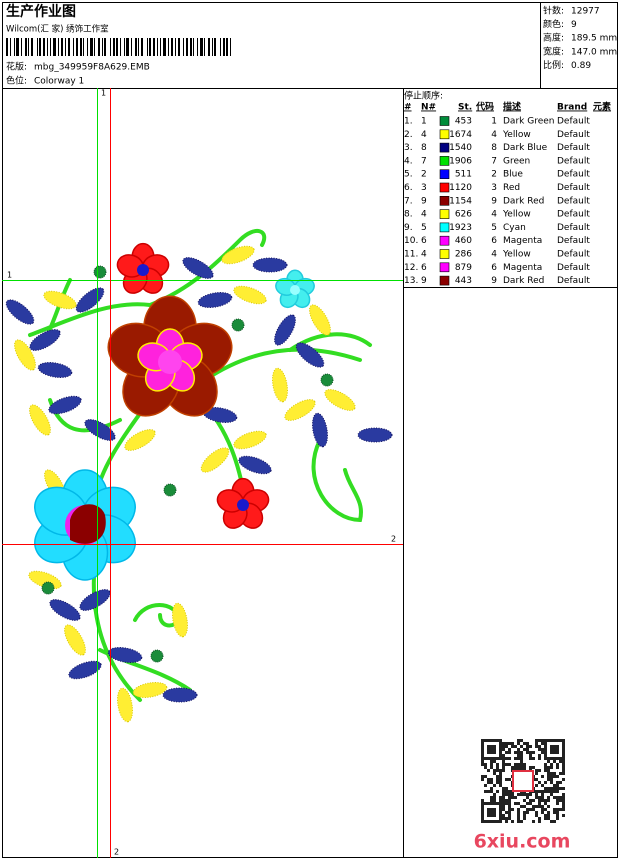  I want to click on description: Red, so click(511, 188).